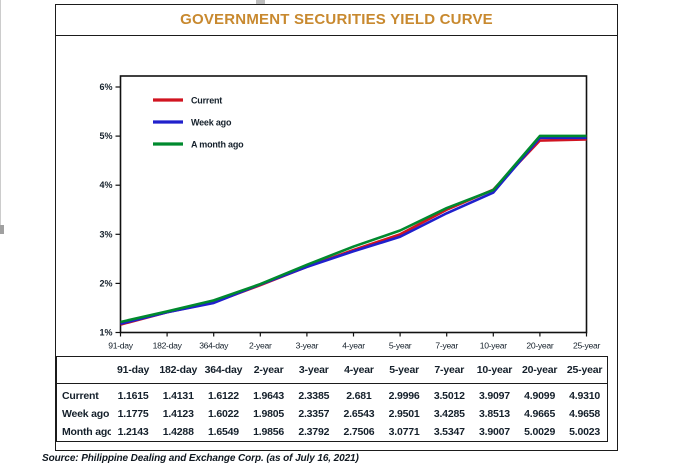 Image resolution: width=675 pixels, height=471 pixels. Describe the element at coordinates (0, 116) in the screenshot. I see `clipping-edge-line` at that location.